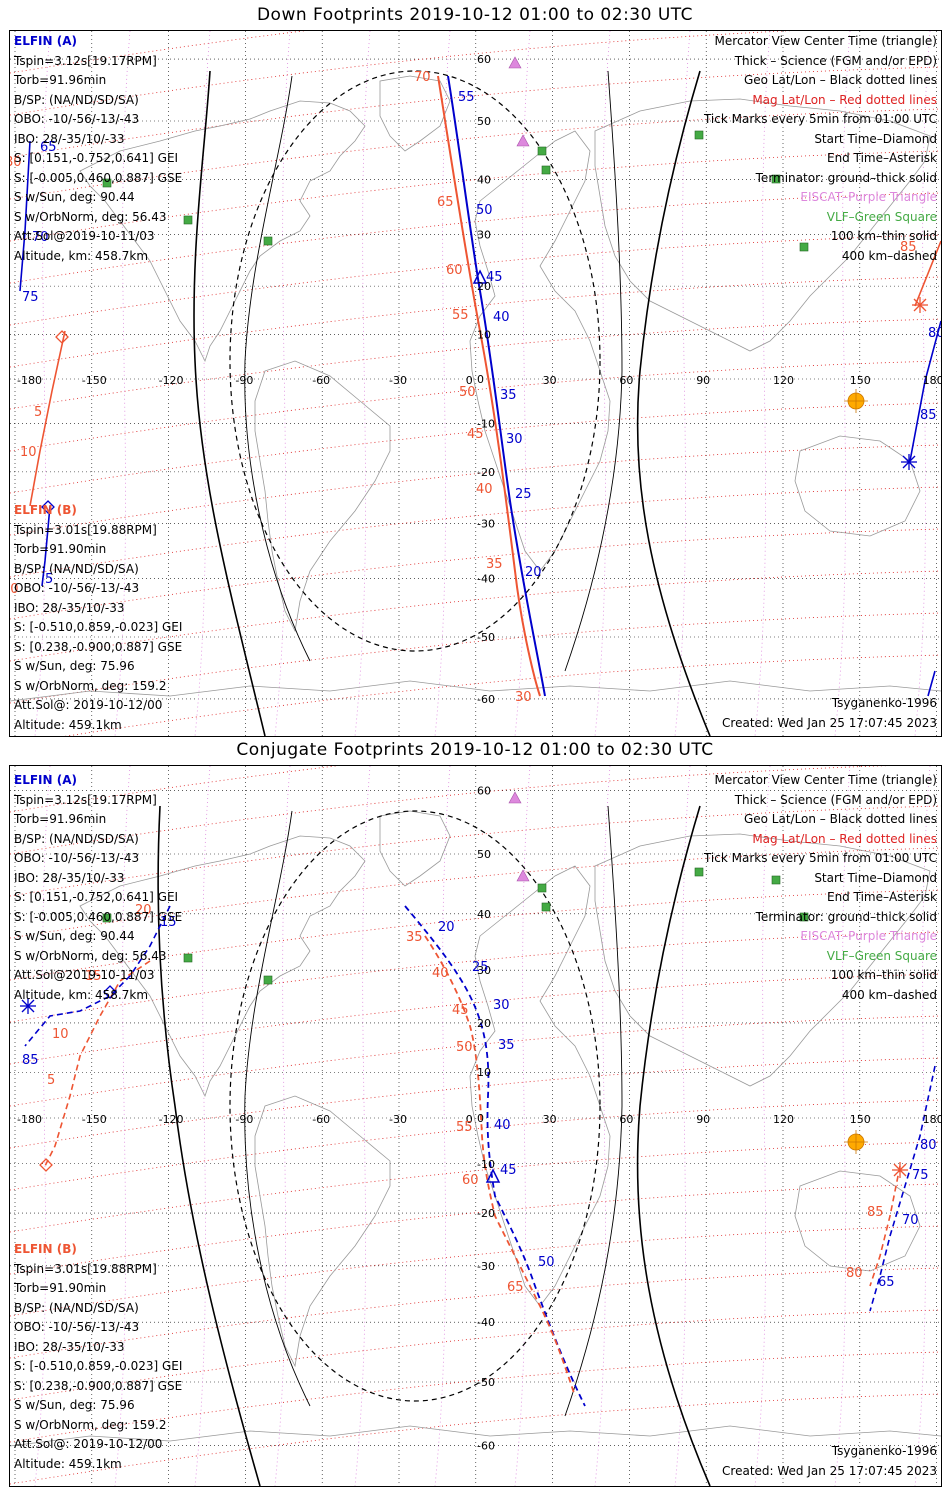 This screenshot has height=1500, width=950. What do you see at coordinates (860, 380) in the screenshot?
I see `longitude-label: 150` at bounding box center [860, 380].